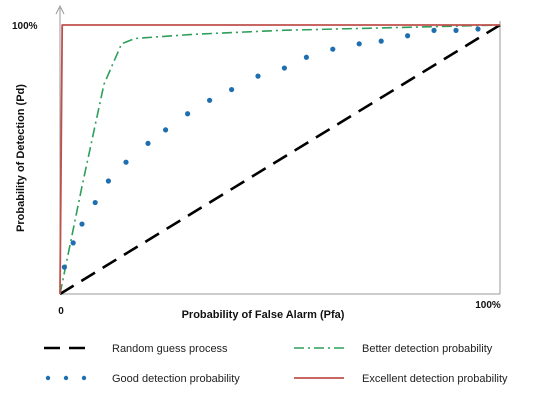  What do you see at coordinates (488, 305) in the screenshot?
I see `x-tick-label: 100%` at bounding box center [488, 305].